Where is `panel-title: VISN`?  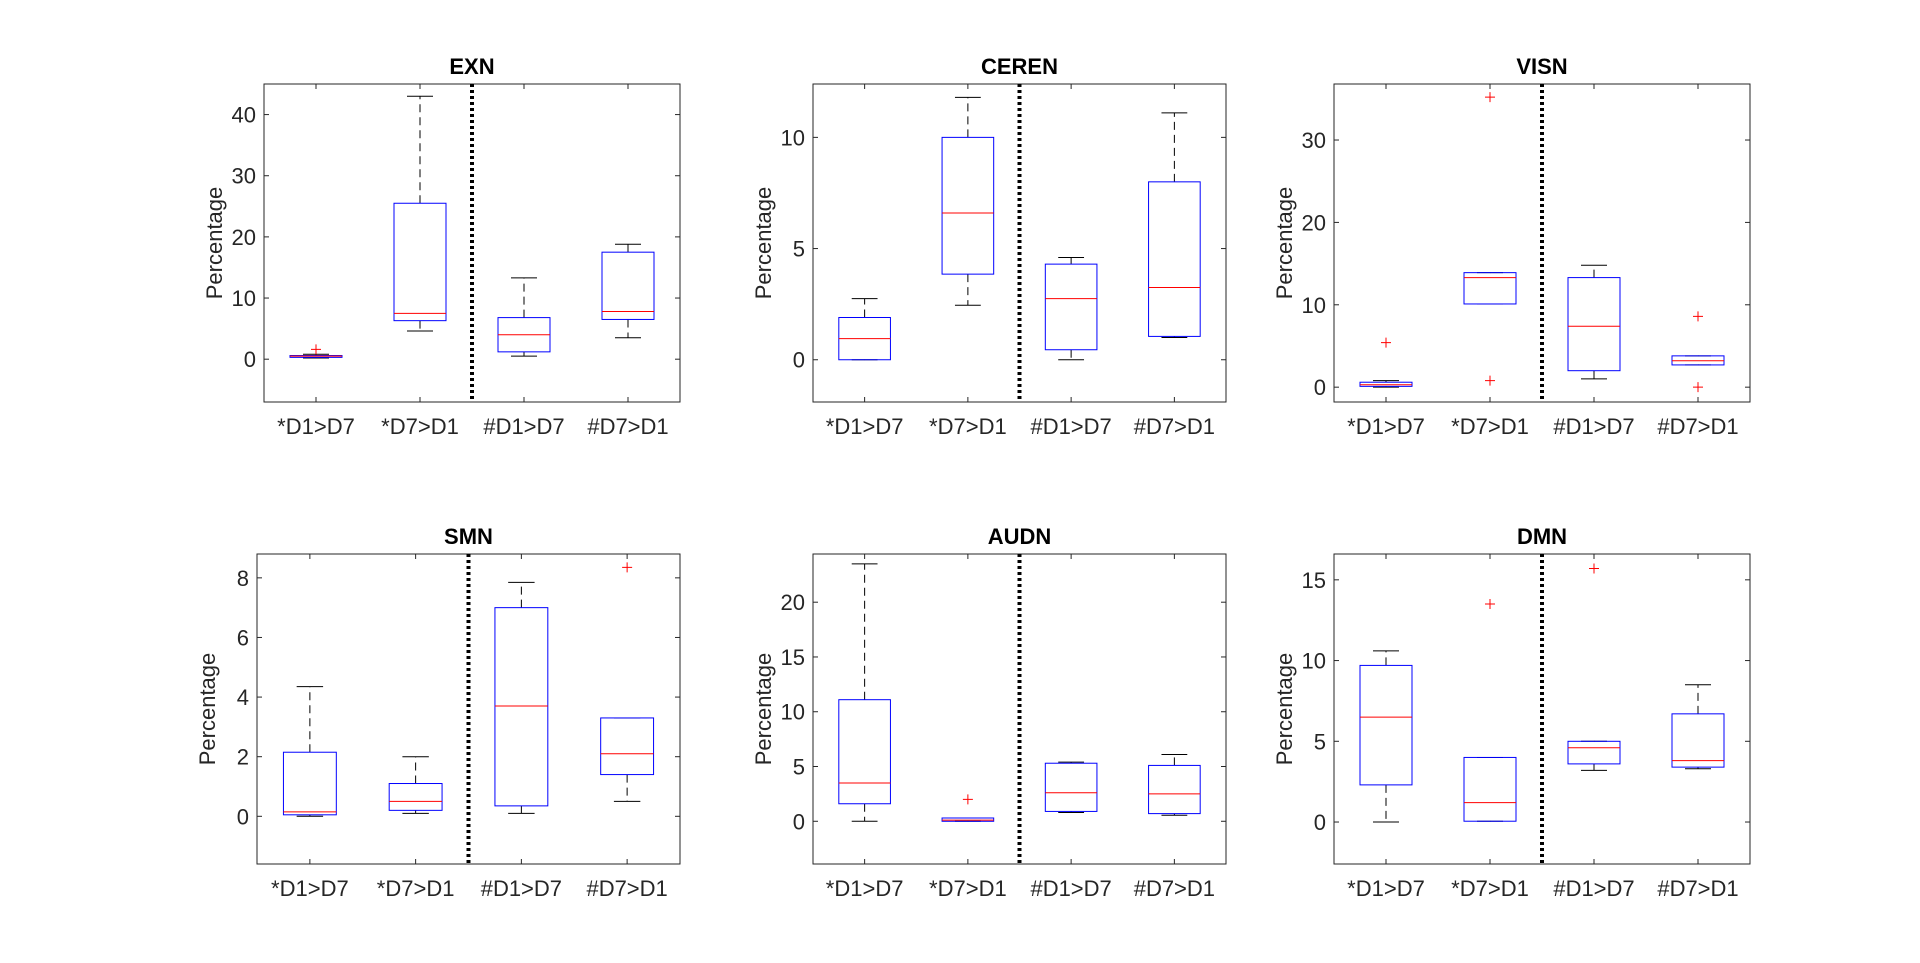 panel-title: VISN is located at coordinates (1541, 66).